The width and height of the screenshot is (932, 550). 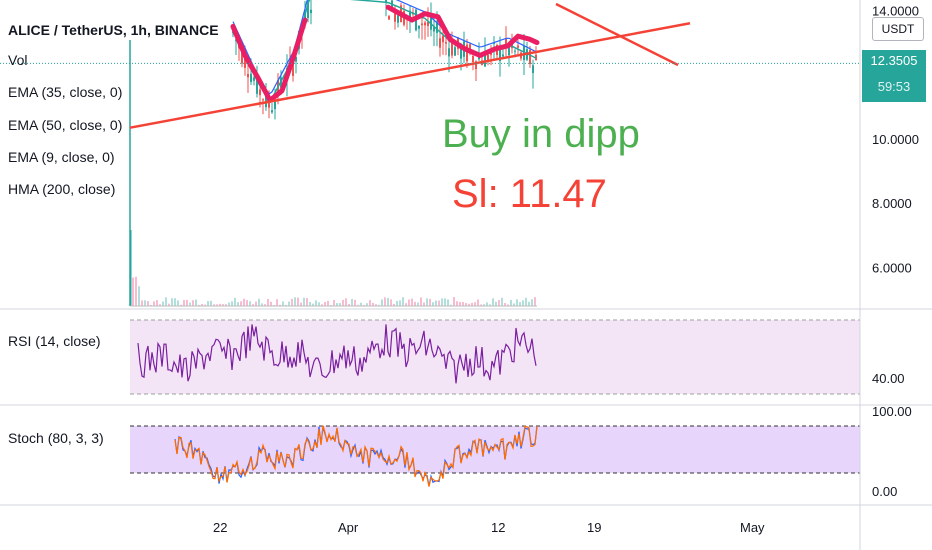 What do you see at coordinates (348, 527) in the screenshot?
I see `time-label-apr: Apr` at bounding box center [348, 527].